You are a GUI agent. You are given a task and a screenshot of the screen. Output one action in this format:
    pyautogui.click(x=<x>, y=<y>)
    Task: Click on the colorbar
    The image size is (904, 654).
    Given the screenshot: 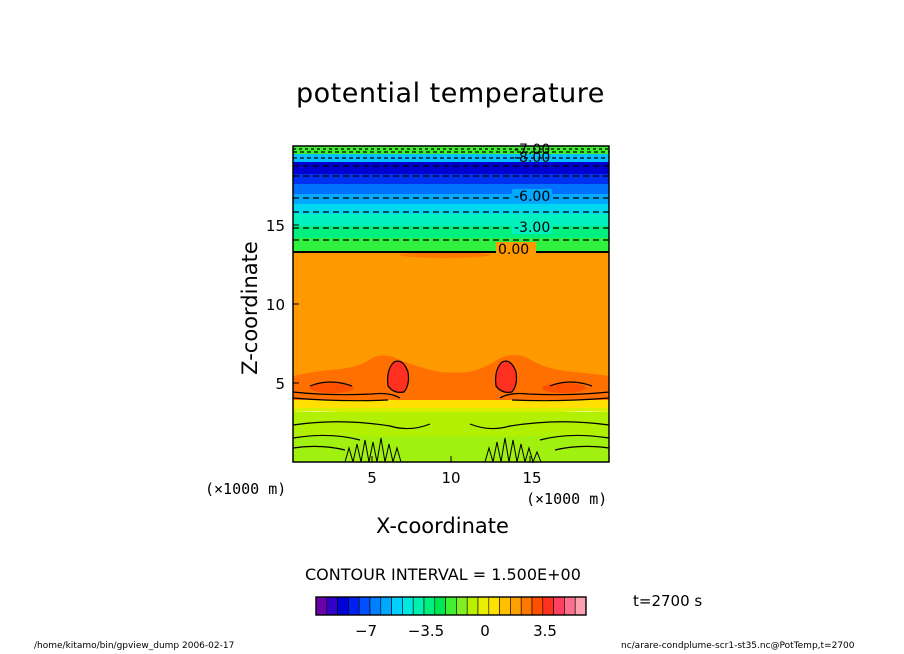 What is the action you would take?
    pyautogui.click(x=451, y=606)
    